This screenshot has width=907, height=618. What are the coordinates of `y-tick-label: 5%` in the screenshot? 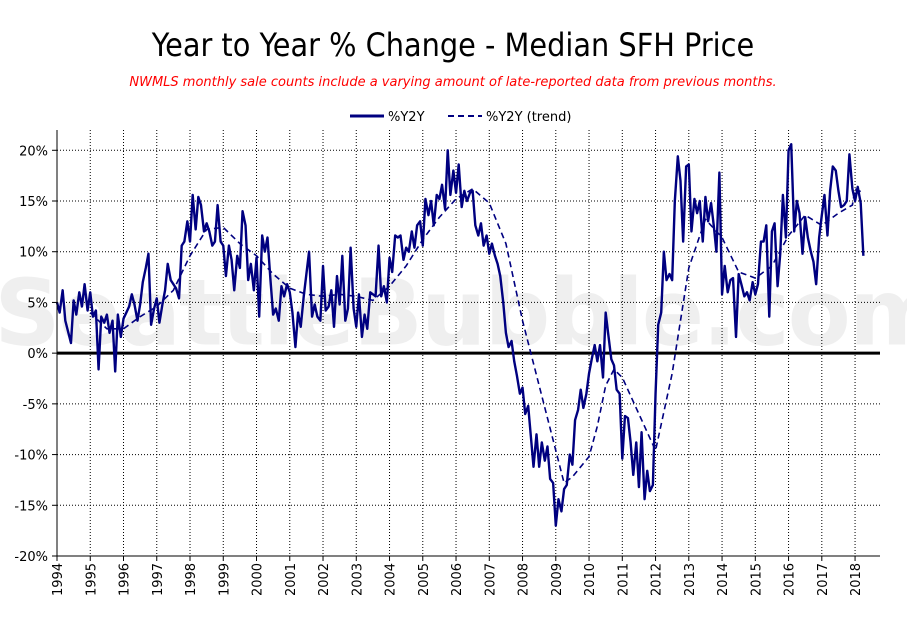 It's located at (37, 303).